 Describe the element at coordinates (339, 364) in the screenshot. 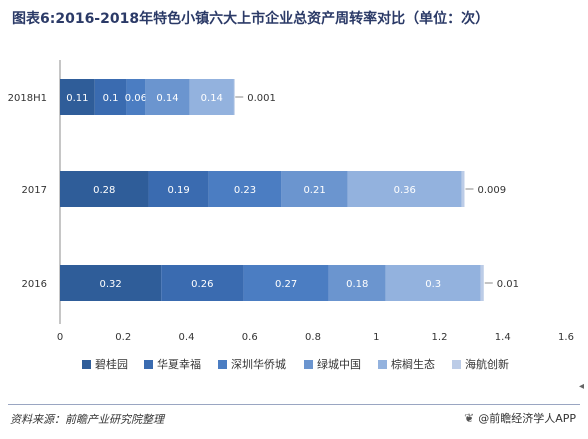

I see `legend-label: 绿城中国` at that location.